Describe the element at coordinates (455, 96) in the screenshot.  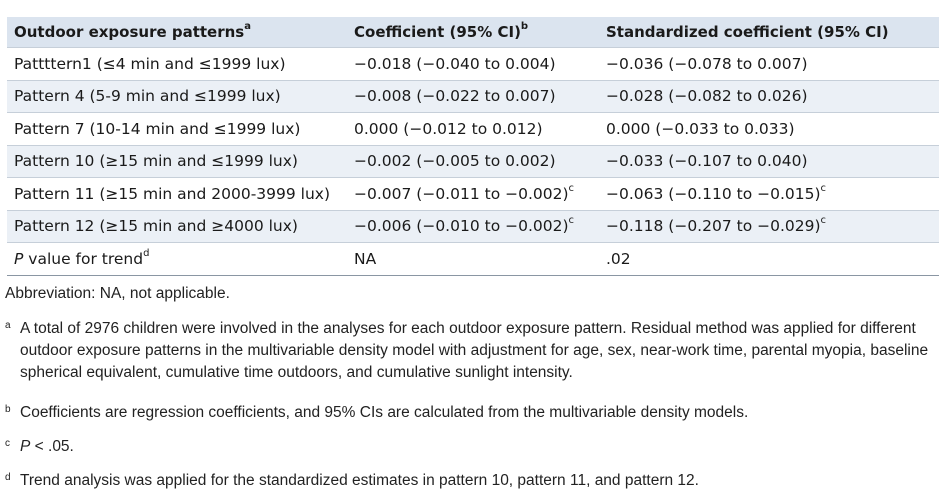
I see `coefficient-cell: −0.008 (−0.022 to 0.007)` at that location.